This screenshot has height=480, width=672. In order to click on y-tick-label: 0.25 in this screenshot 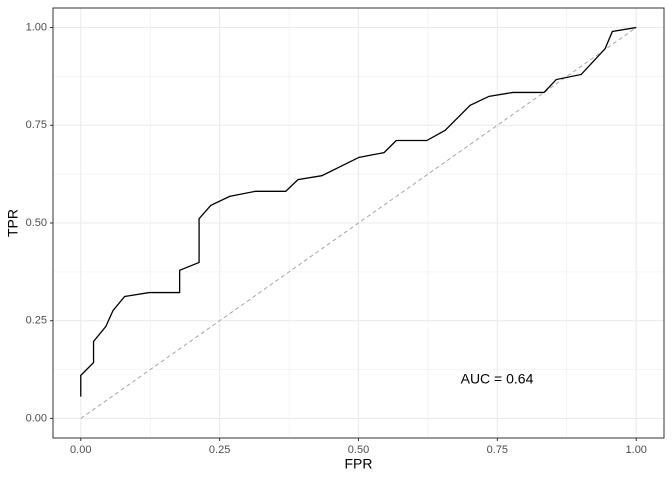, I will do `click(36, 321)`.